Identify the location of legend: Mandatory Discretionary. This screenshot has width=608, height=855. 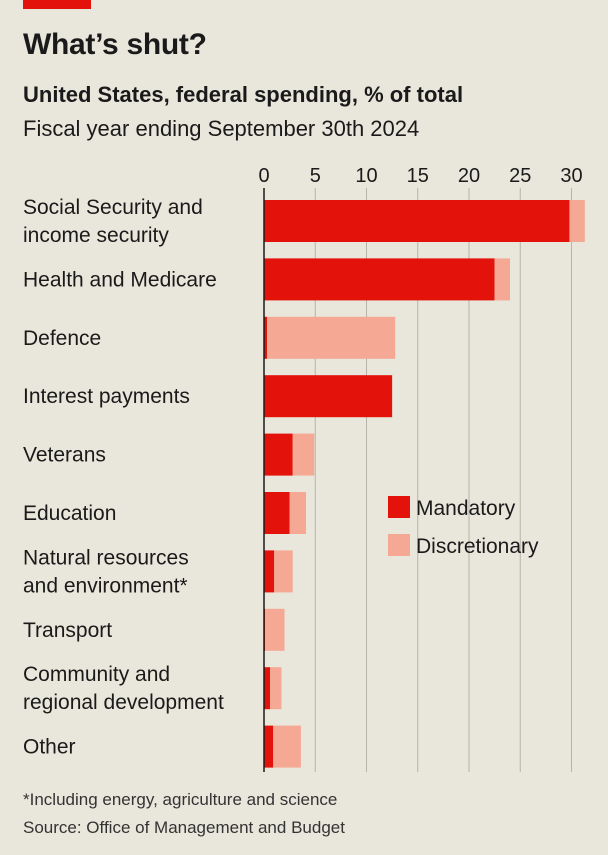
(463, 527).